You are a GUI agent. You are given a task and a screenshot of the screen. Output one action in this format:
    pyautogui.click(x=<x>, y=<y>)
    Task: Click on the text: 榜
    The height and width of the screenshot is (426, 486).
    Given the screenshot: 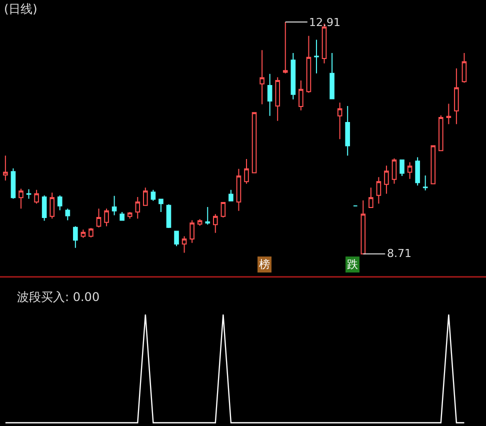 What is the action you would take?
    pyautogui.click(x=264, y=264)
    